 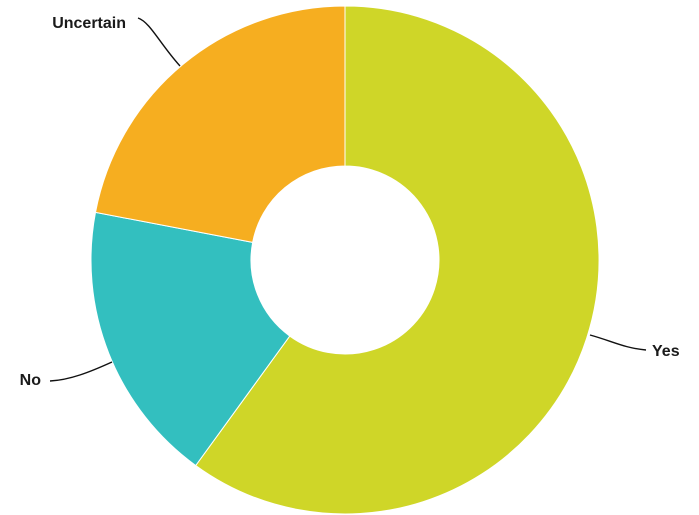 What do you see at coordinates (159, 42) in the screenshot?
I see `leader-line-uncertain` at bounding box center [159, 42].